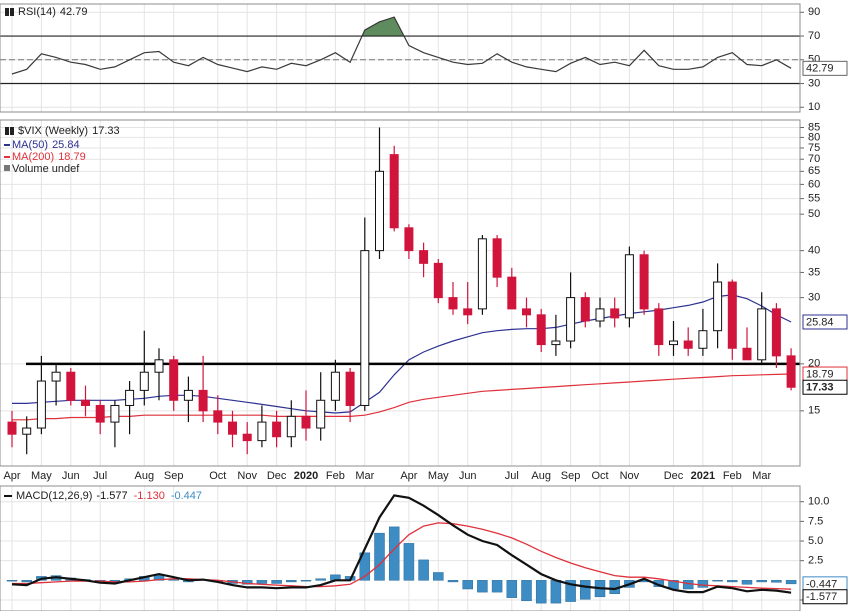 The width and height of the screenshot is (857, 611). I want to click on y-tick-label: 5.0, so click(815, 541).